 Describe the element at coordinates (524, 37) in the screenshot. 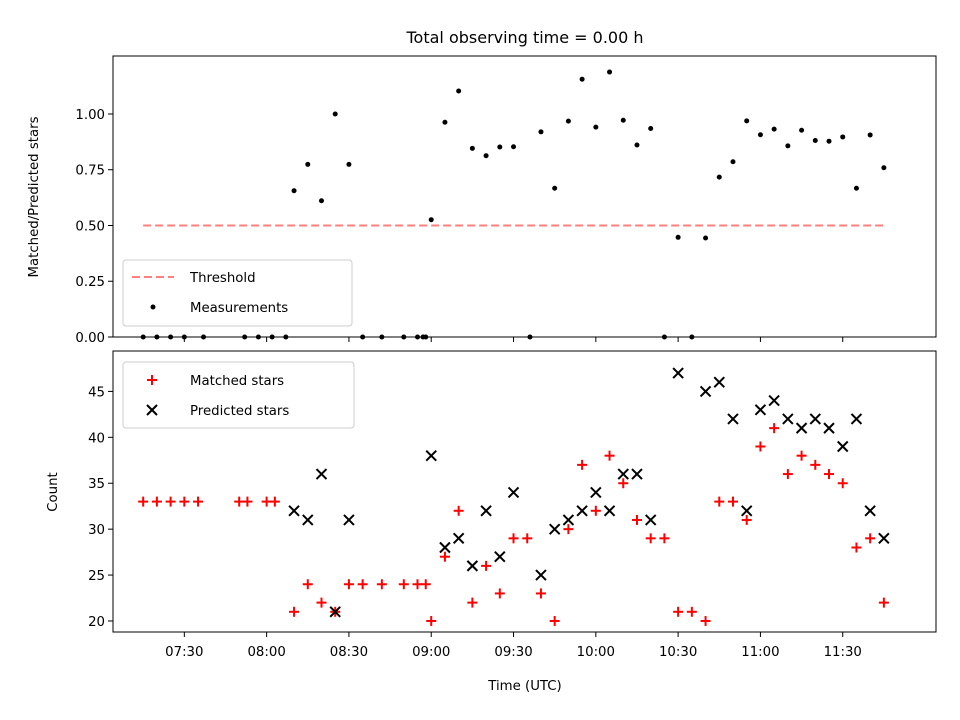

I see `figure-title: Total observing time = 0.00 h` at that location.